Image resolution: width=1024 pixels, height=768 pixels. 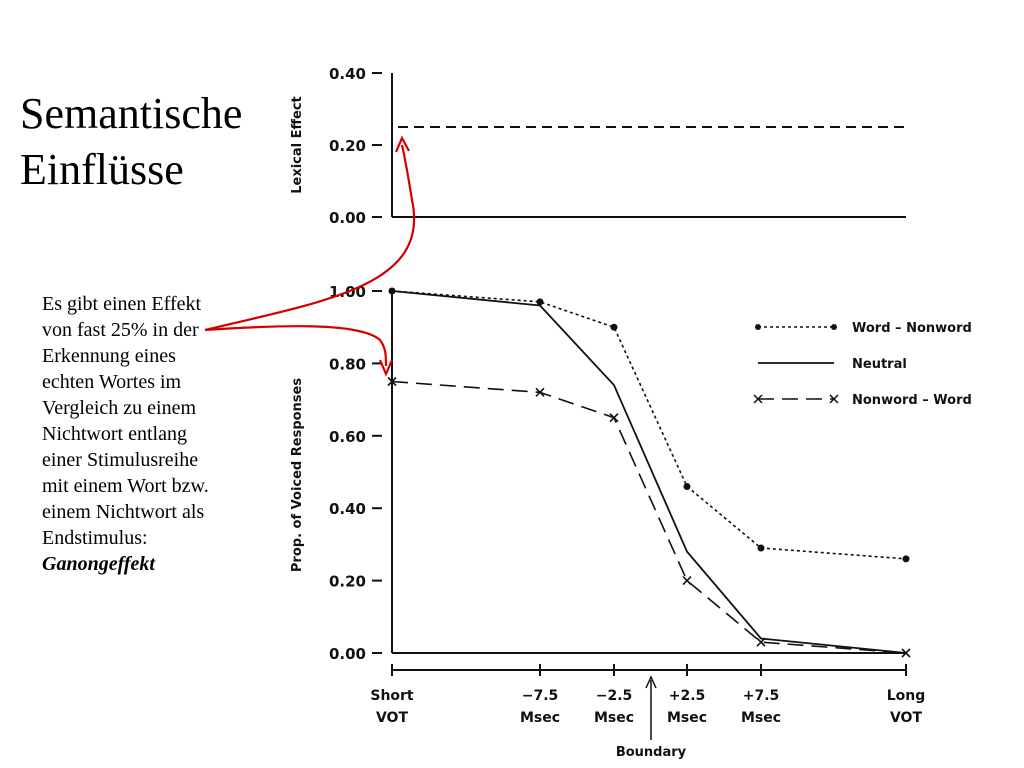 I want to click on body-line: einer Stimulusreihe, so click(x=120, y=460).